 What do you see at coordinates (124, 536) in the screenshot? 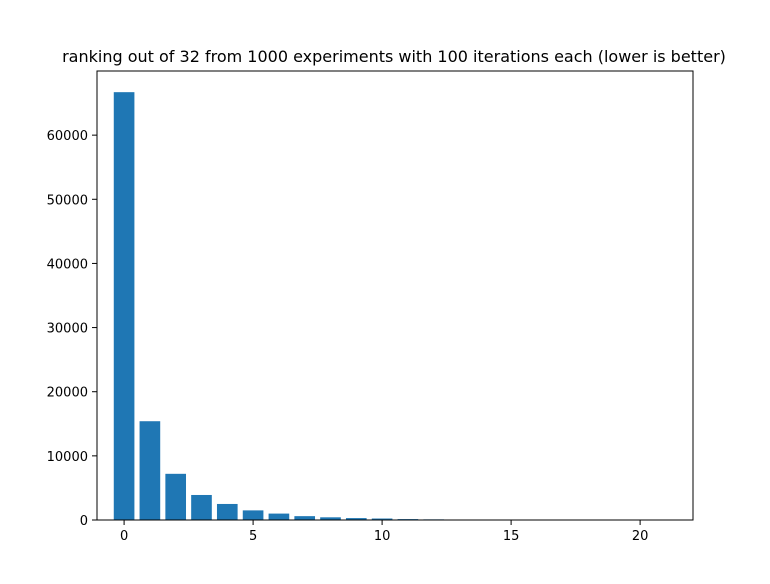
I see `x-tick-label: 0` at bounding box center [124, 536].